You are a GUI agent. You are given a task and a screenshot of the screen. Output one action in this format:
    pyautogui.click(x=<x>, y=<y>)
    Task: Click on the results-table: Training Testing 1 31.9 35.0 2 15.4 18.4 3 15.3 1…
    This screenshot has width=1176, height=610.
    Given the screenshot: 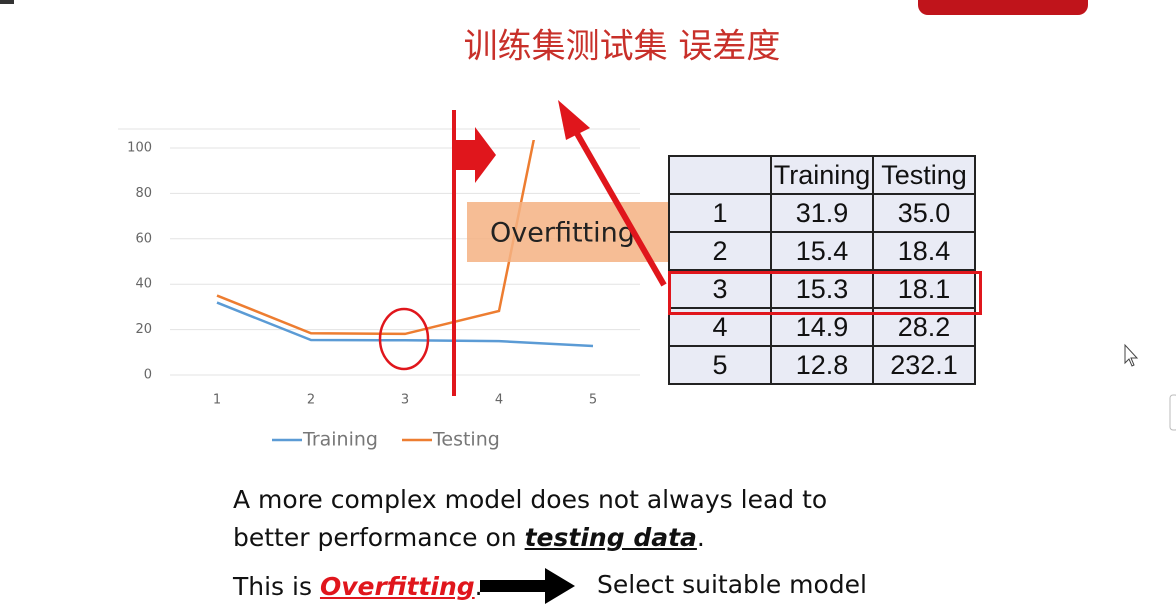 What is the action you would take?
    pyautogui.click(x=822, y=270)
    